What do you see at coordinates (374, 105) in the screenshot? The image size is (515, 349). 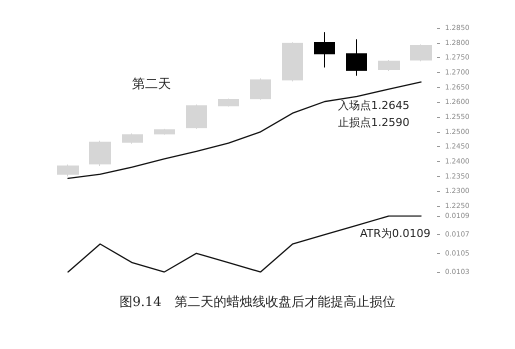 I see `annotation: 入场点1.2645` at bounding box center [374, 105].